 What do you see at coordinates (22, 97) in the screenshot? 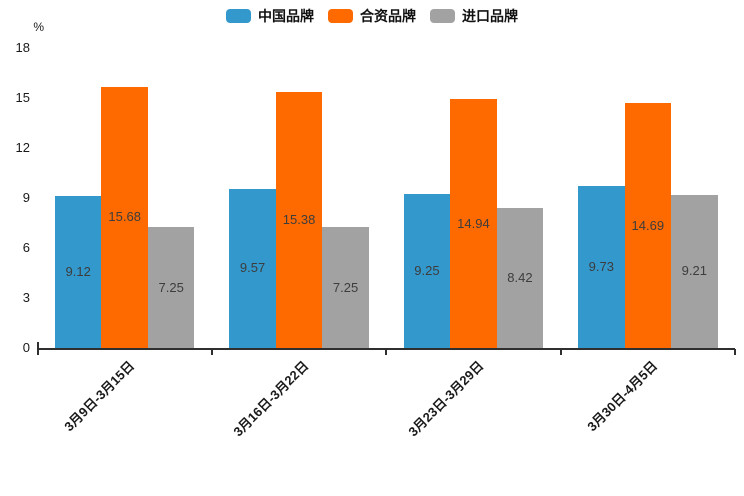
I see `y-tick-label: 15` at bounding box center [22, 97].